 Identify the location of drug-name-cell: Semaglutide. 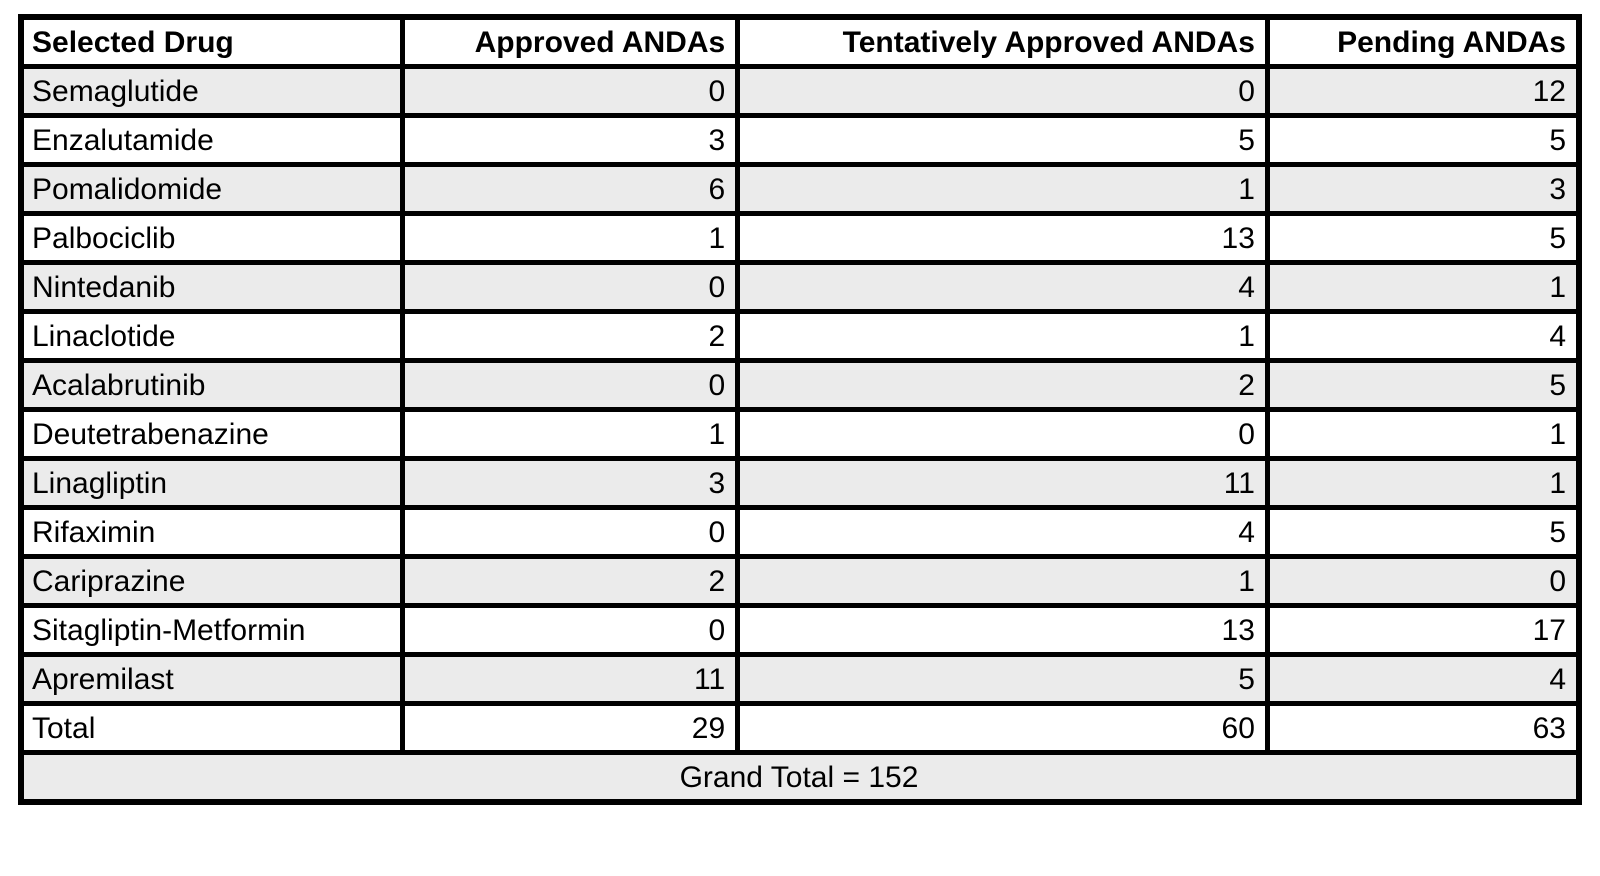
(212, 91).